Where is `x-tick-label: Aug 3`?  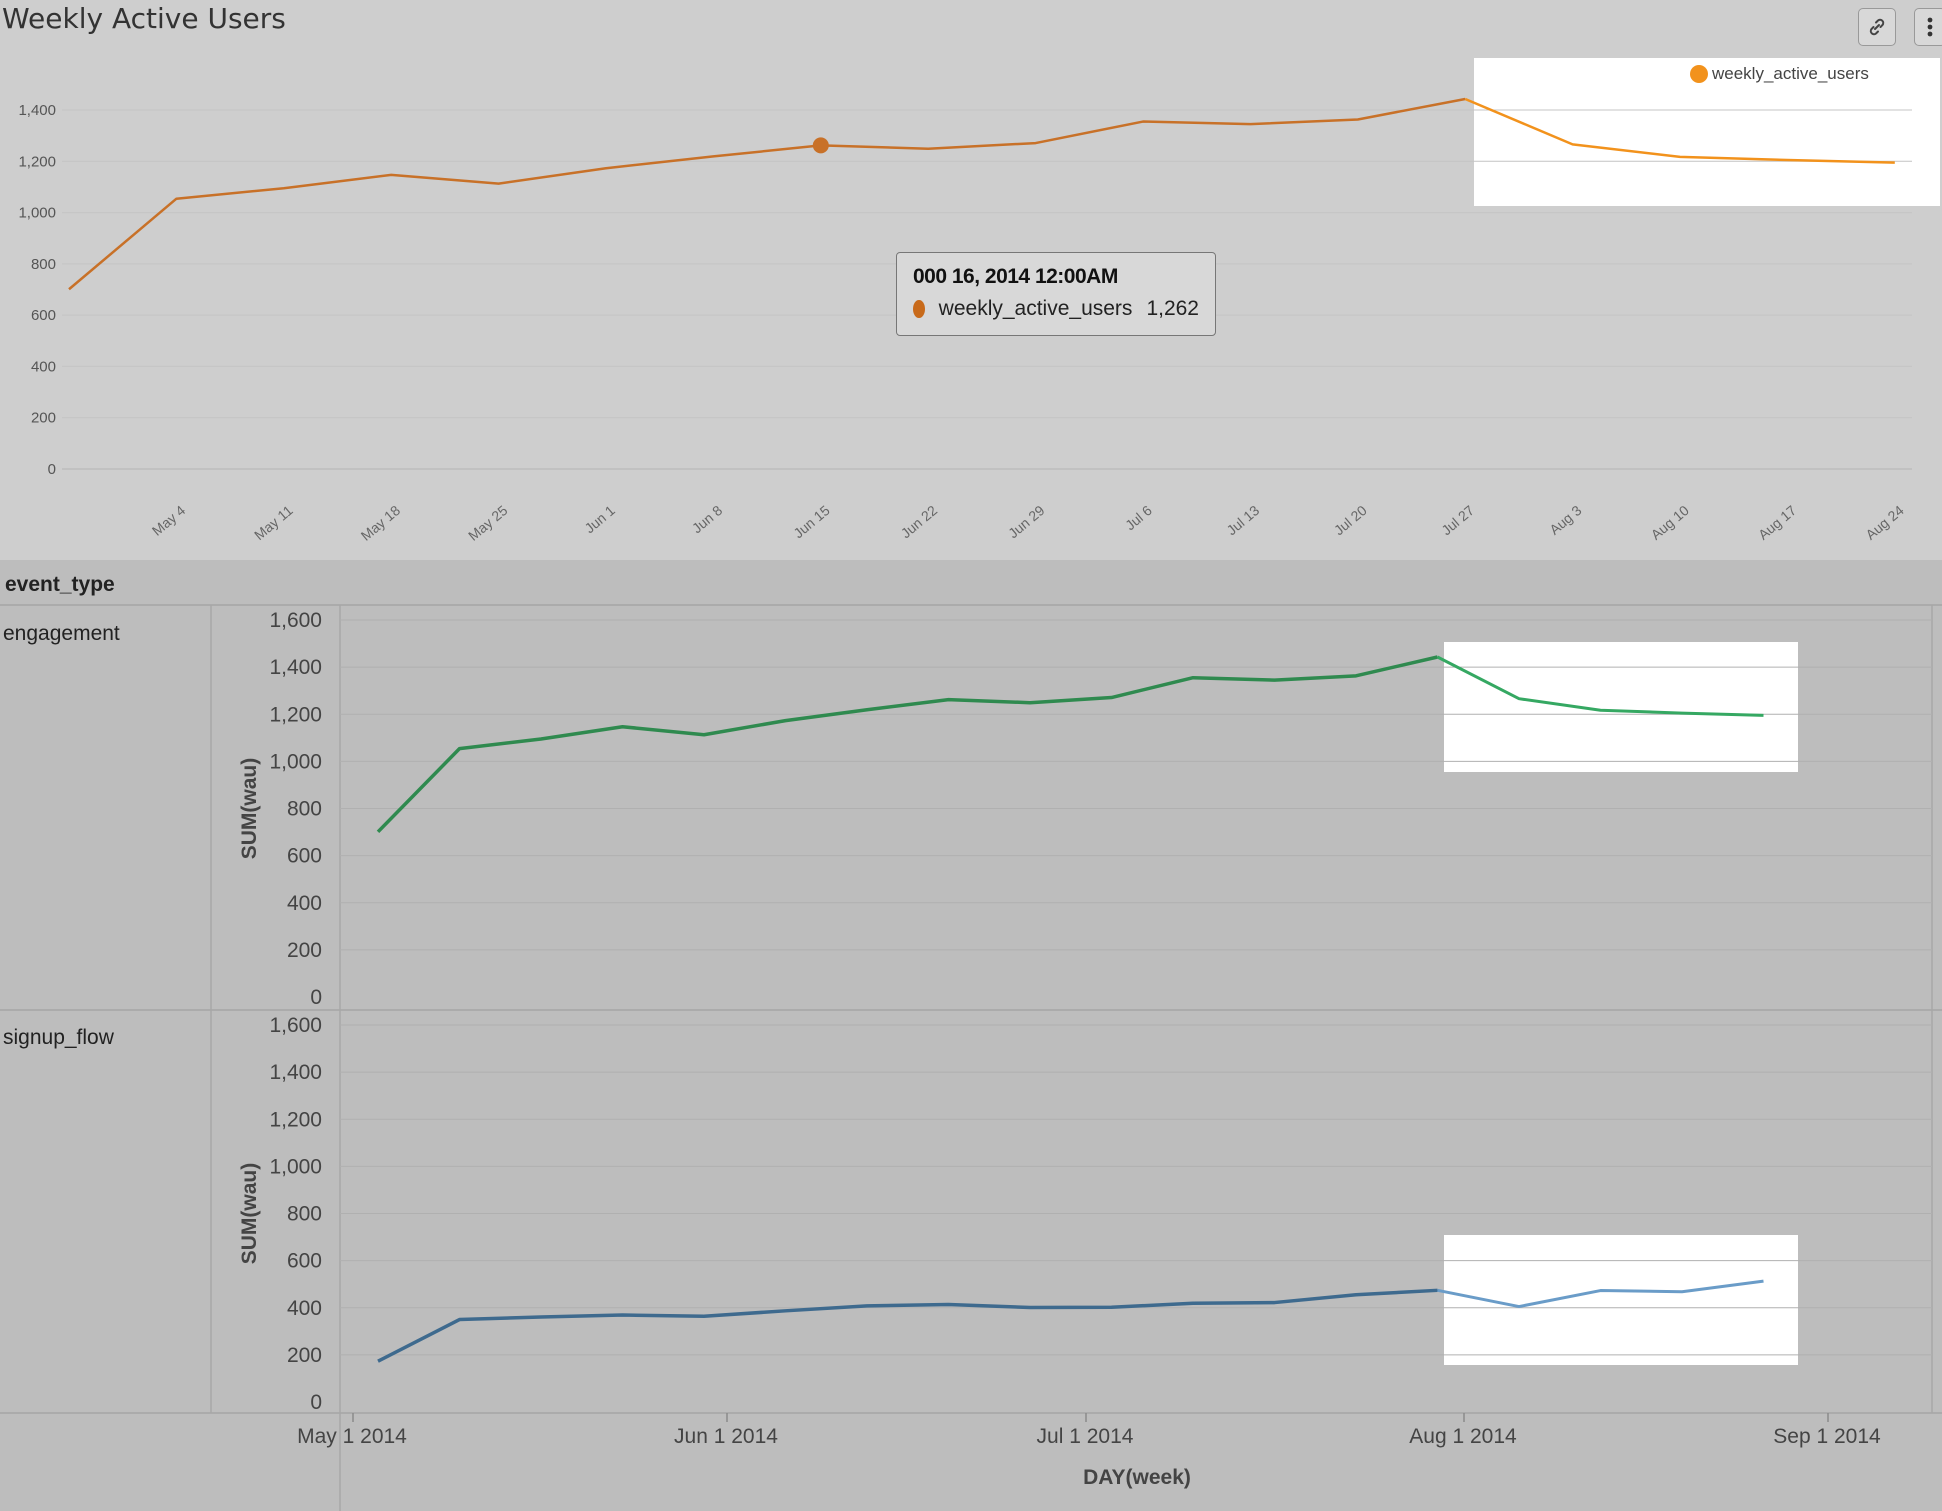
x-tick-label: Aug 3 is located at coordinates (1565, 520).